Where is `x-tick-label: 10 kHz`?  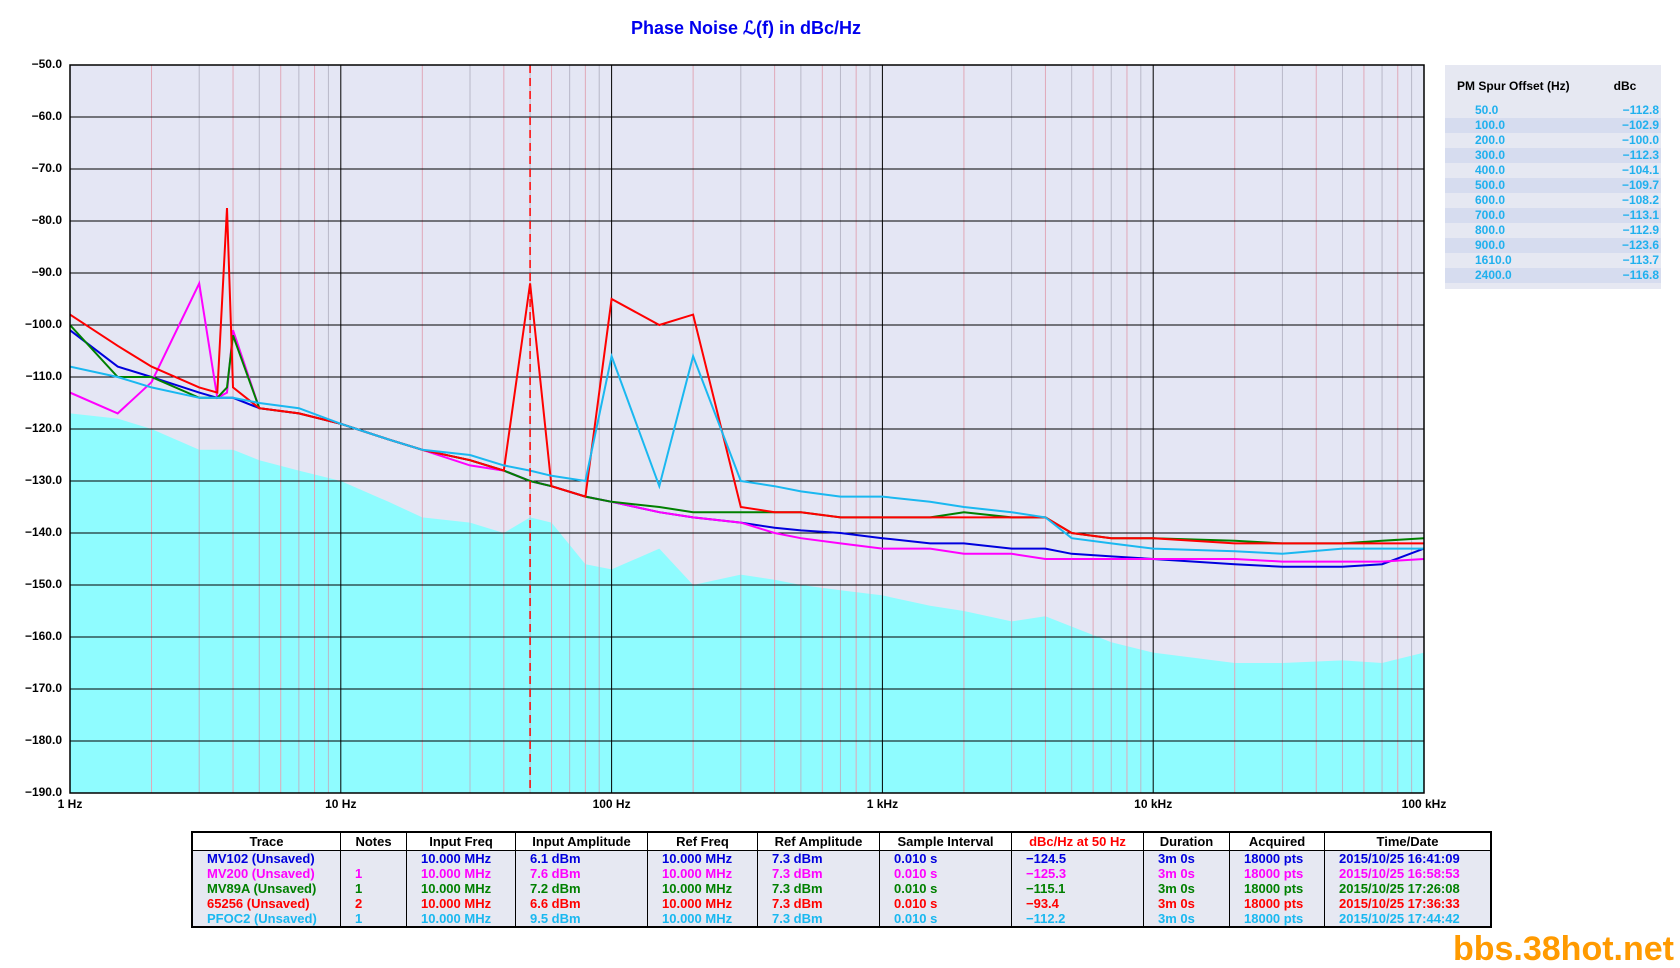
x-tick-label: 10 kHz is located at coordinates (1153, 804).